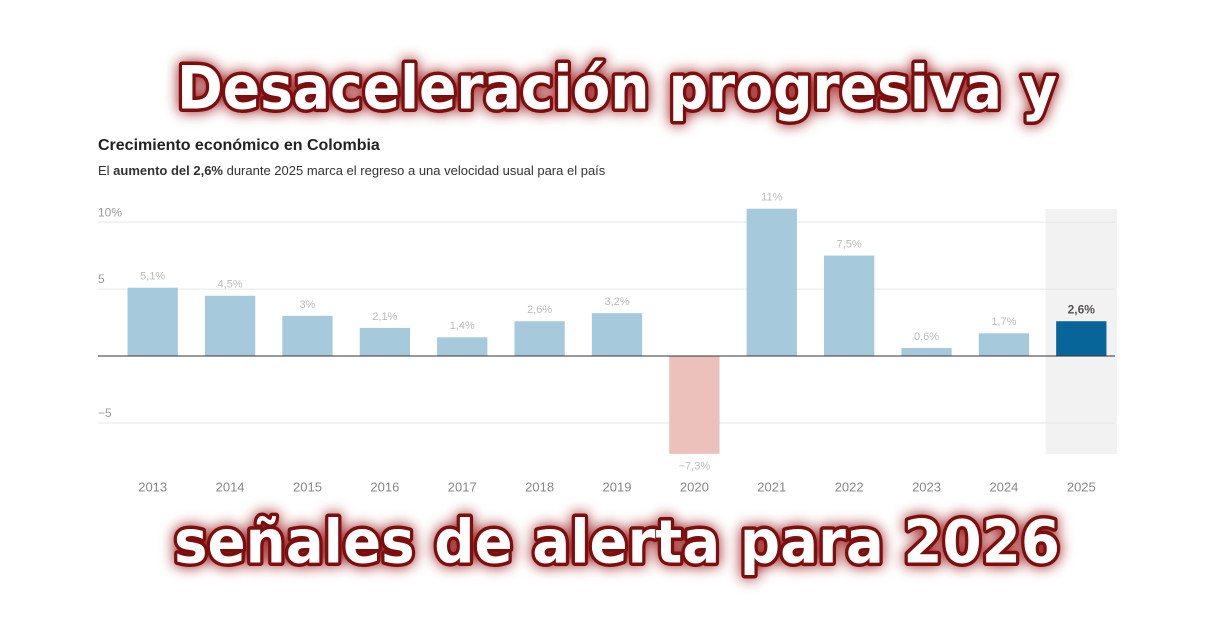  I want to click on subtitle-part: aumento del 2,6%, so click(168, 170).